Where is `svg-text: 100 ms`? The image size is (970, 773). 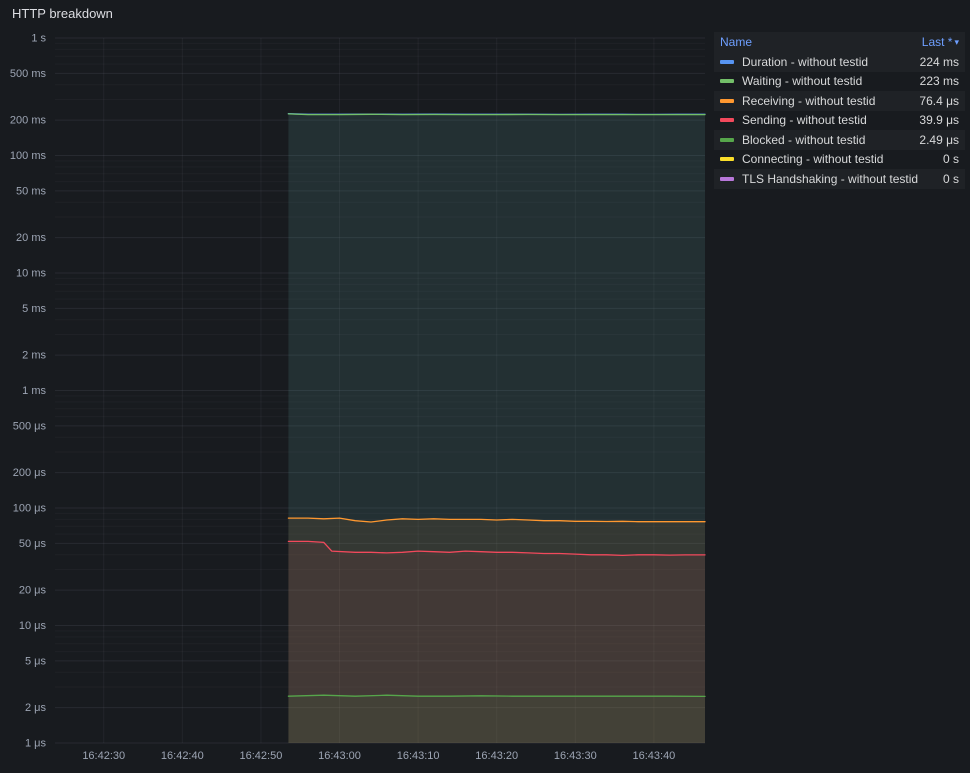
svg-text: 100 ms is located at coordinates (28, 156).